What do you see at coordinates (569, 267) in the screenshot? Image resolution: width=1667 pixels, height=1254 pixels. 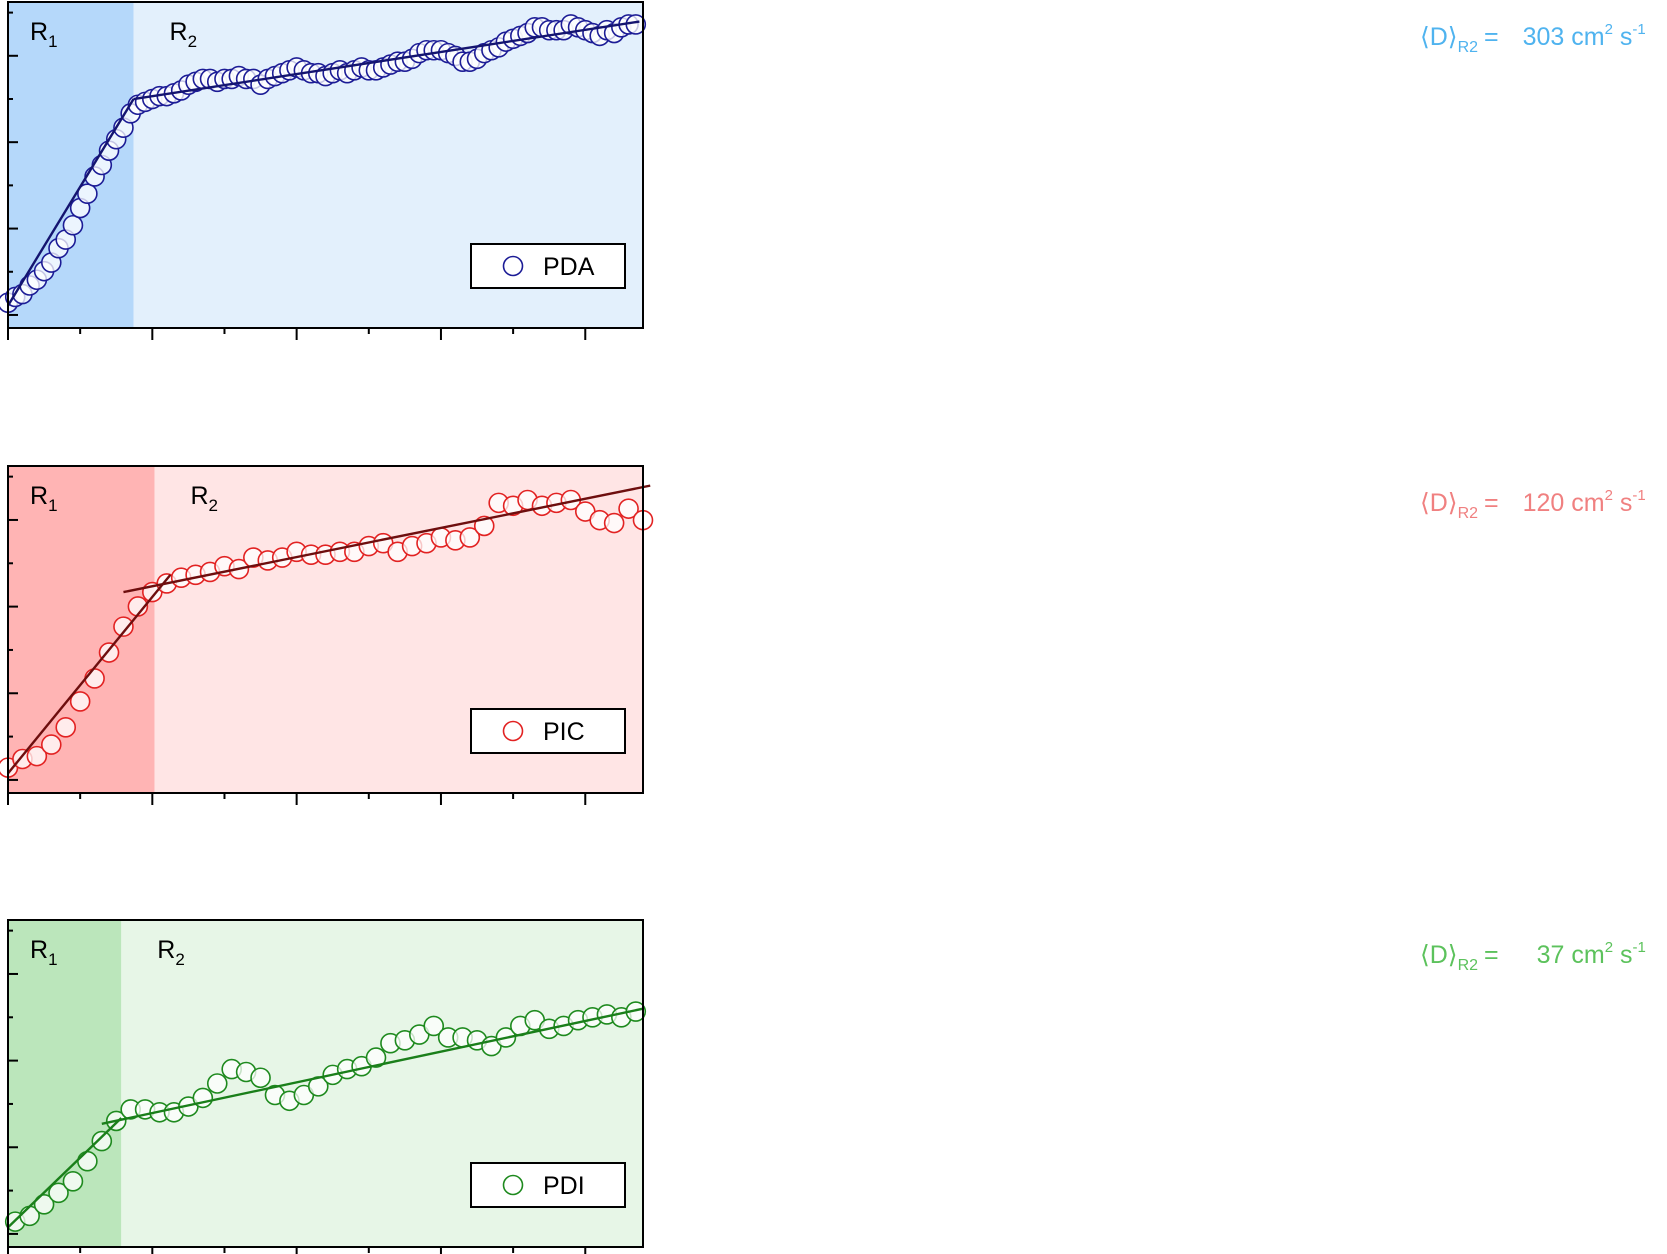 I see `legend-label: PDA` at bounding box center [569, 267].